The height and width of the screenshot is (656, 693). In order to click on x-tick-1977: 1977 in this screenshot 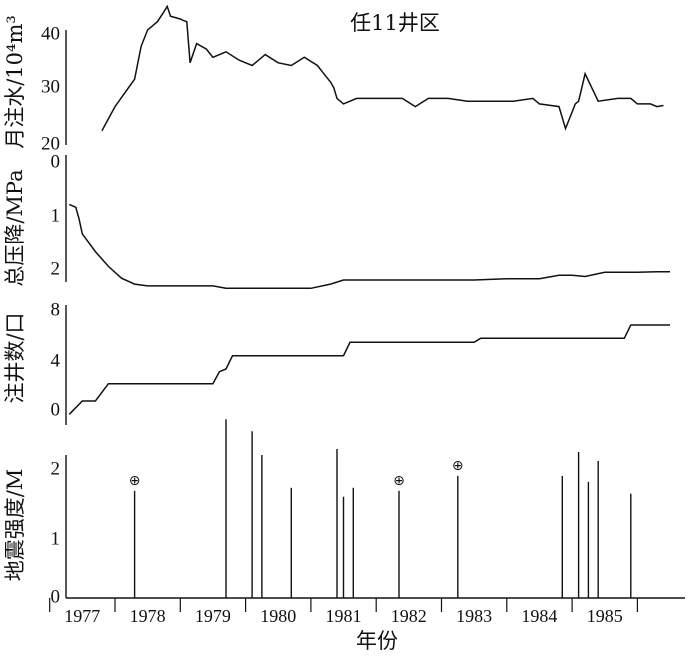, I will do `click(82, 616)`.